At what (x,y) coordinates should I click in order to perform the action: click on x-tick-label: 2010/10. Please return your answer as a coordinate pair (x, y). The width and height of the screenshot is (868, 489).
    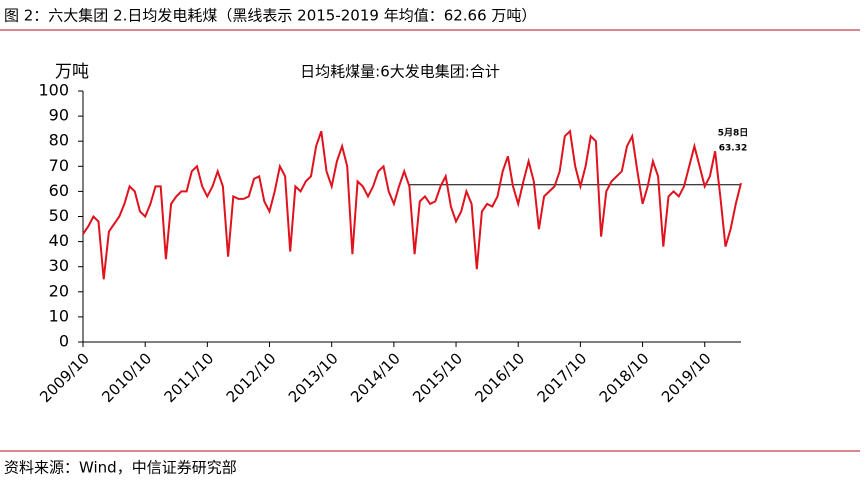
    Looking at the image, I should click on (126, 377).